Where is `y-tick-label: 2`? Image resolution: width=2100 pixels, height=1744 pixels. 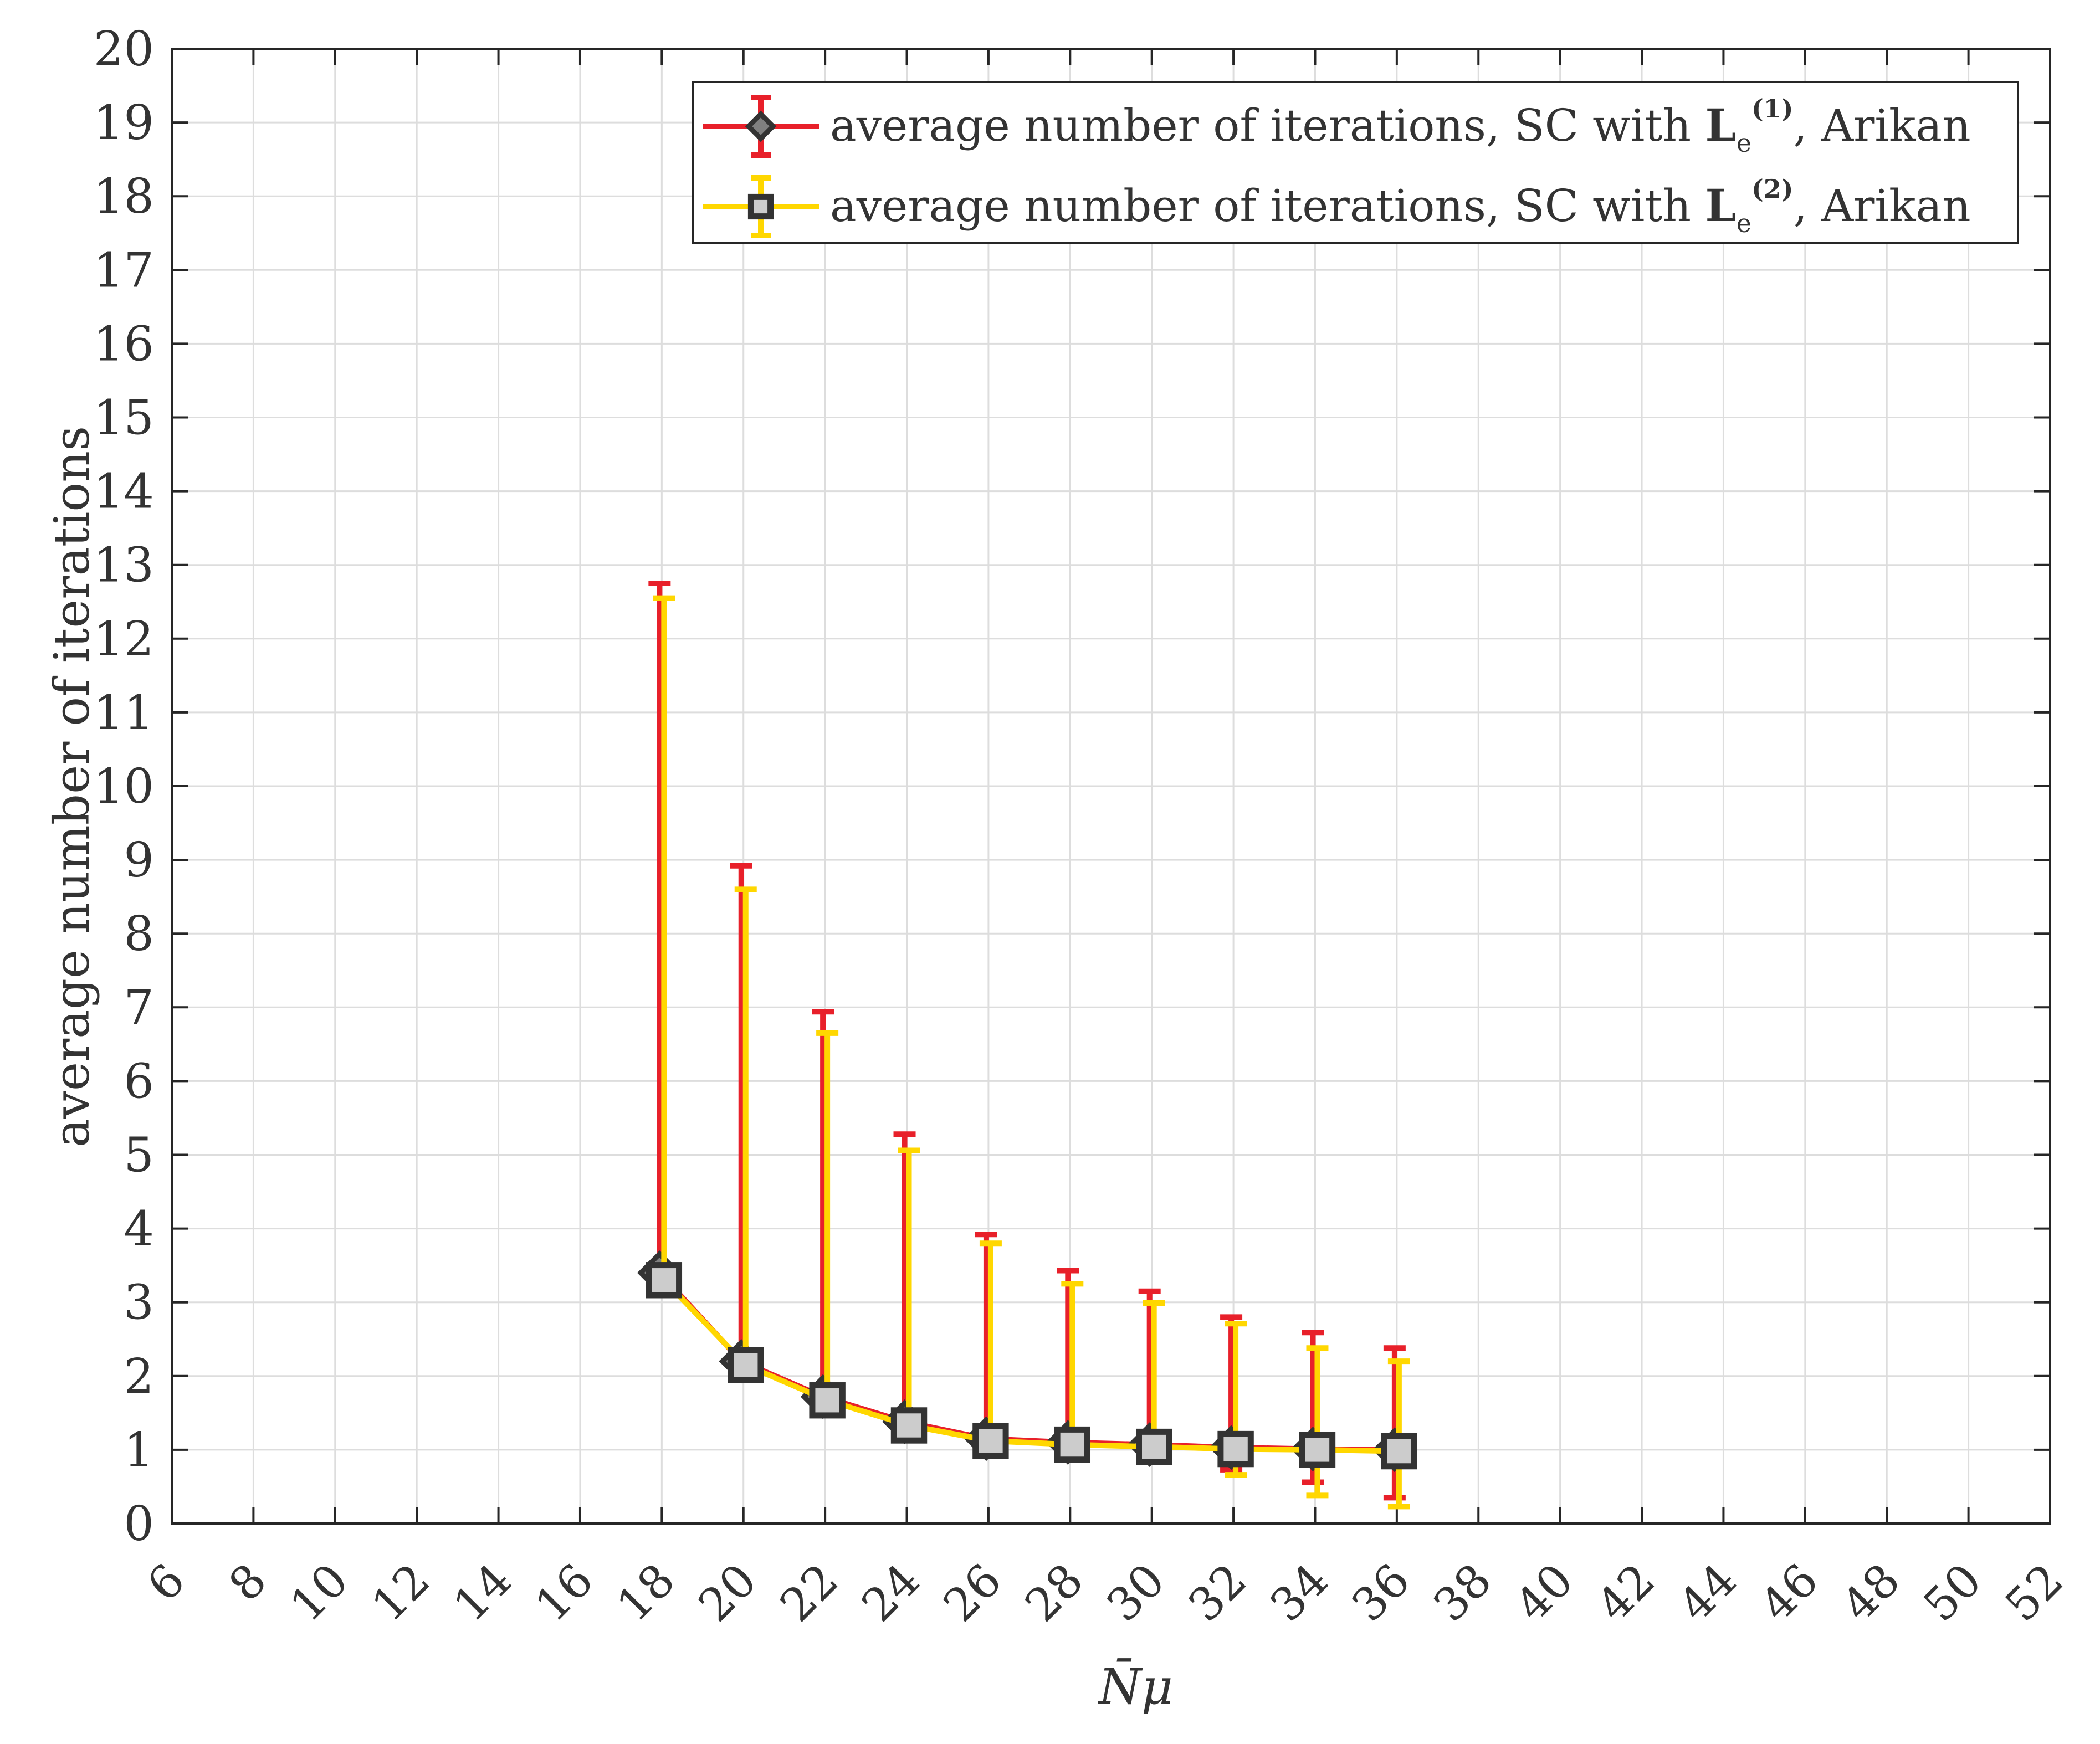 y-tick-label: 2 is located at coordinates (139, 1376).